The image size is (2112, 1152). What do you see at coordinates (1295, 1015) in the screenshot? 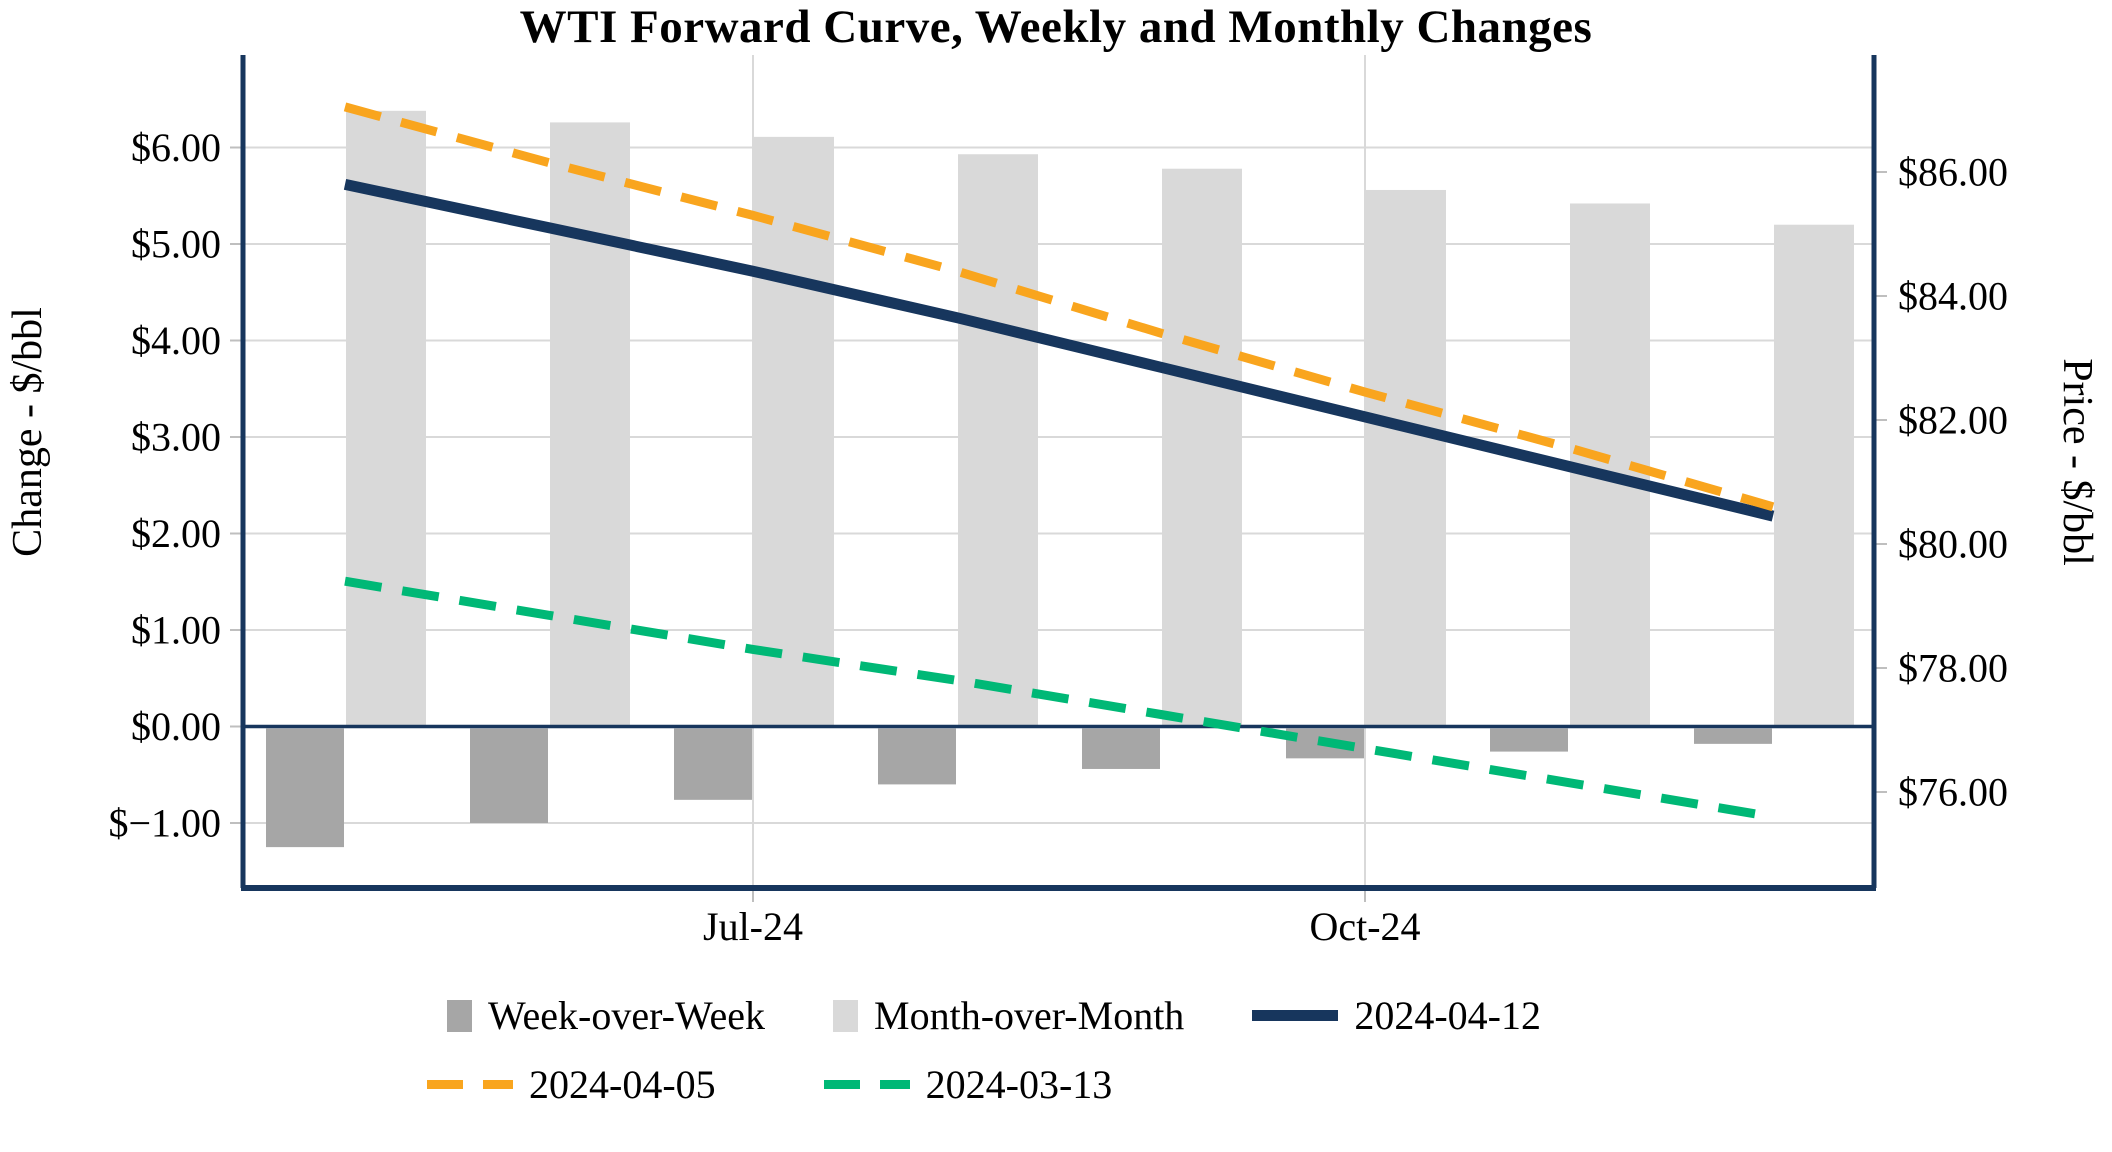
I see `solid-line-swatch-icon` at bounding box center [1295, 1015].